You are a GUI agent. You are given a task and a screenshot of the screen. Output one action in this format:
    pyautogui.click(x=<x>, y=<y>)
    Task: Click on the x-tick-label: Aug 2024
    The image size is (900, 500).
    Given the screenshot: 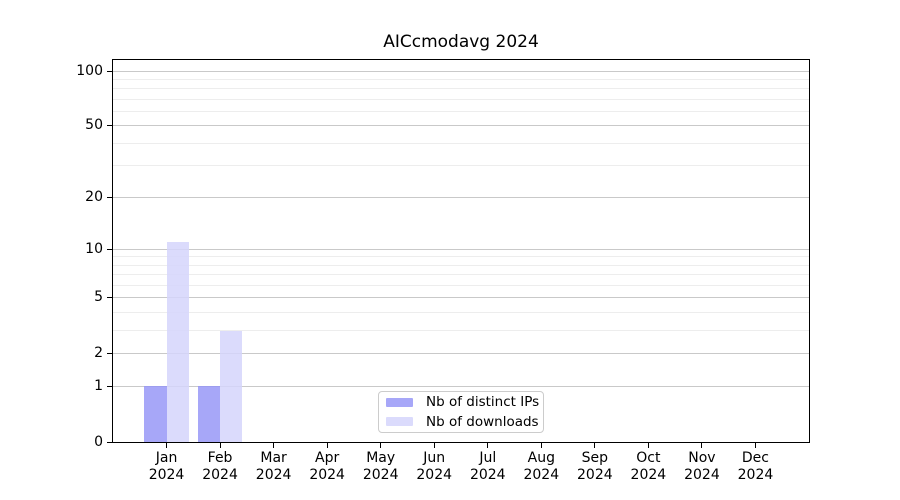 What is the action you would take?
    pyautogui.click(x=541, y=466)
    